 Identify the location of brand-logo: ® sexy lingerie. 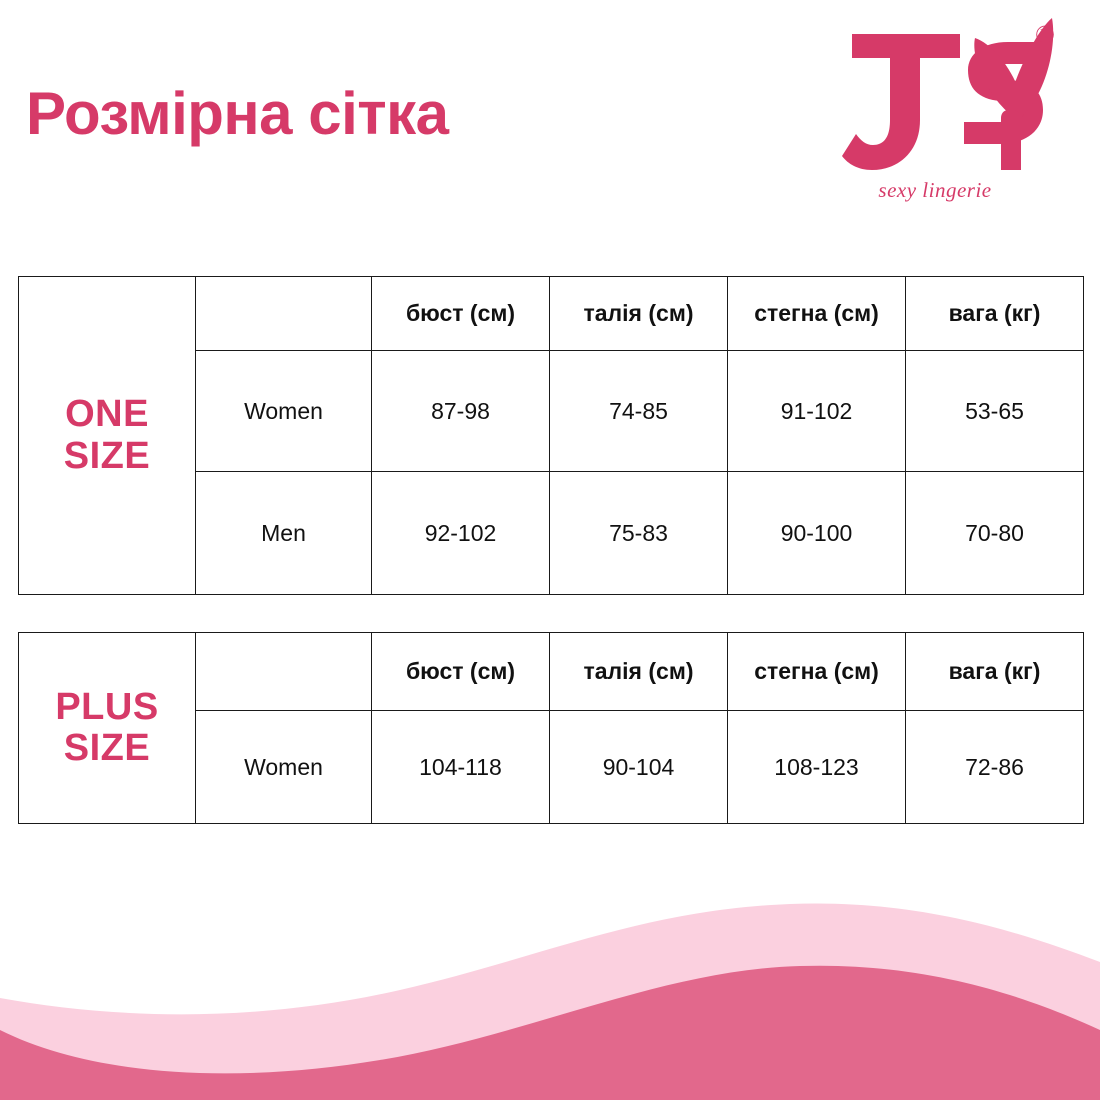
(955, 114).